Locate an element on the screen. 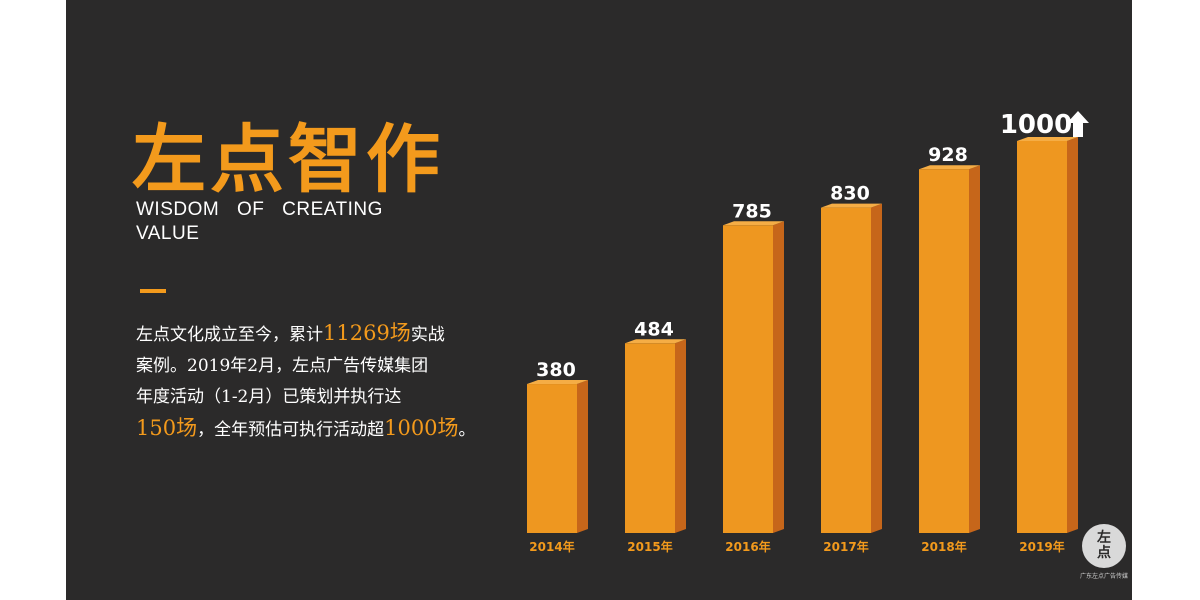 Image resolution: width=1200 pixels, height=600 pixels. bar-value-label: 785 is located at coordinates (752, 211).